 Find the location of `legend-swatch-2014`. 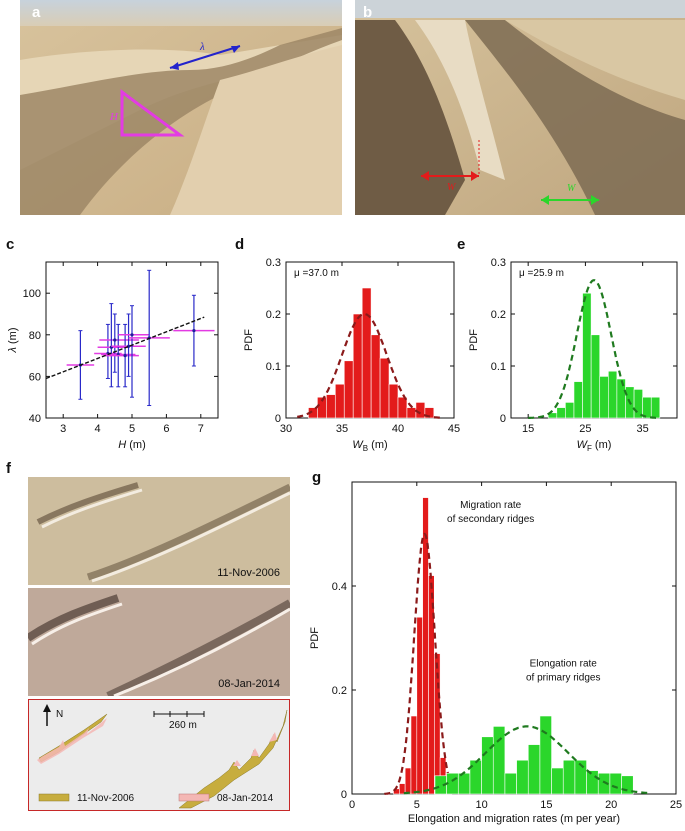

legend-swatch-2014 is located at coordinates (194, 797).